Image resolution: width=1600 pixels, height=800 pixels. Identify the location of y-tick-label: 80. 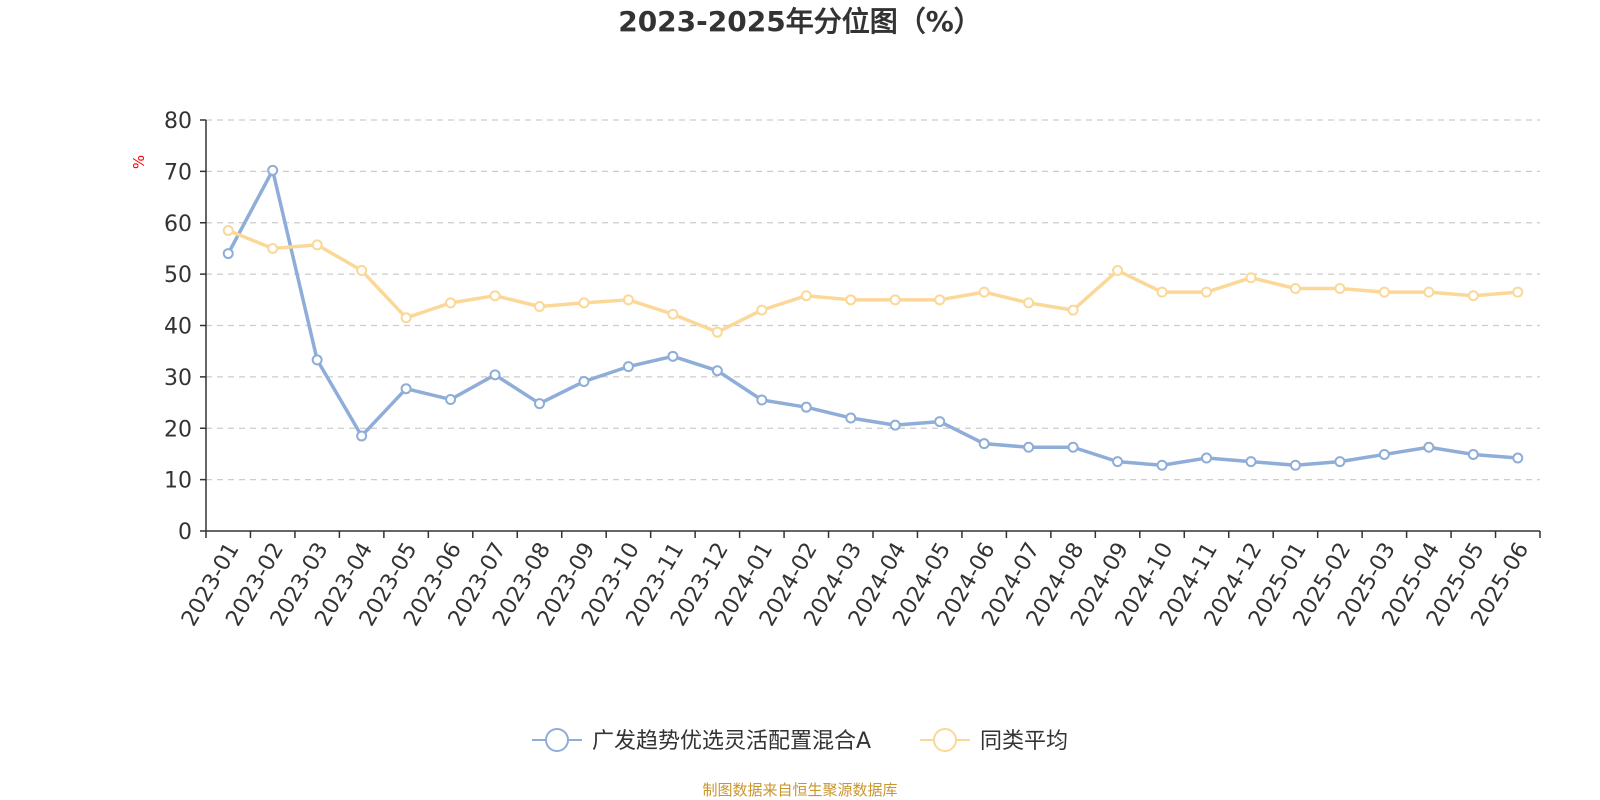
(178, 121).